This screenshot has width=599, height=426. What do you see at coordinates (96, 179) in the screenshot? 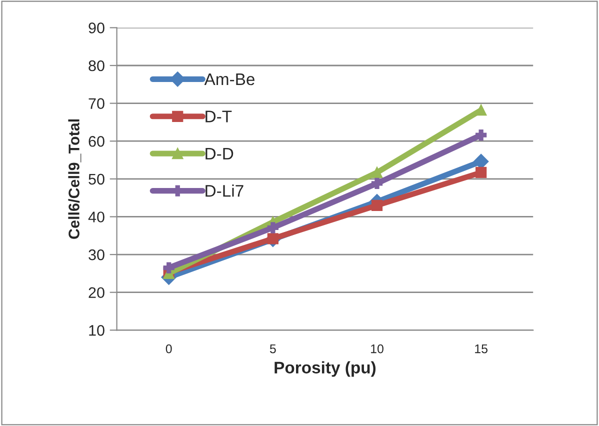
I see `y-tick-label: 50` at bounding box center [96, 179].